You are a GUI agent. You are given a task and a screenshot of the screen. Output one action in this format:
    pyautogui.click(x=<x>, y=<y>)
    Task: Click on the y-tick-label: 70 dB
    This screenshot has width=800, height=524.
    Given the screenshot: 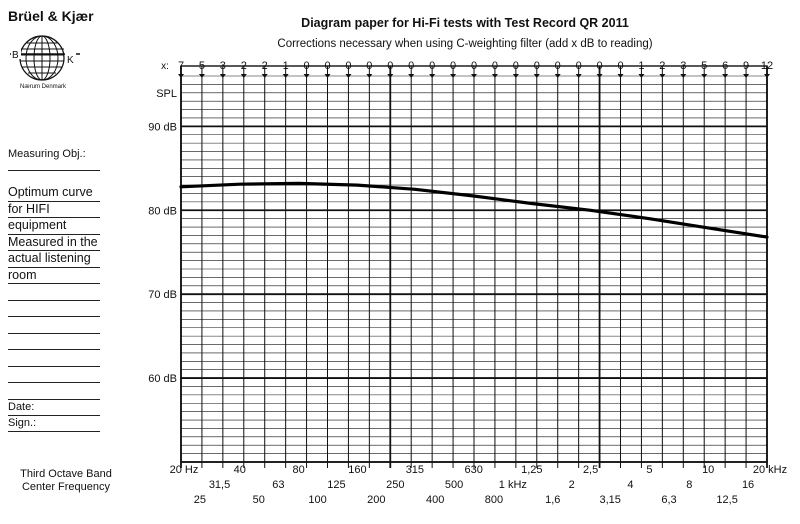 What is the action you would take?
    pyautogui.click(x=162, y=295)
    